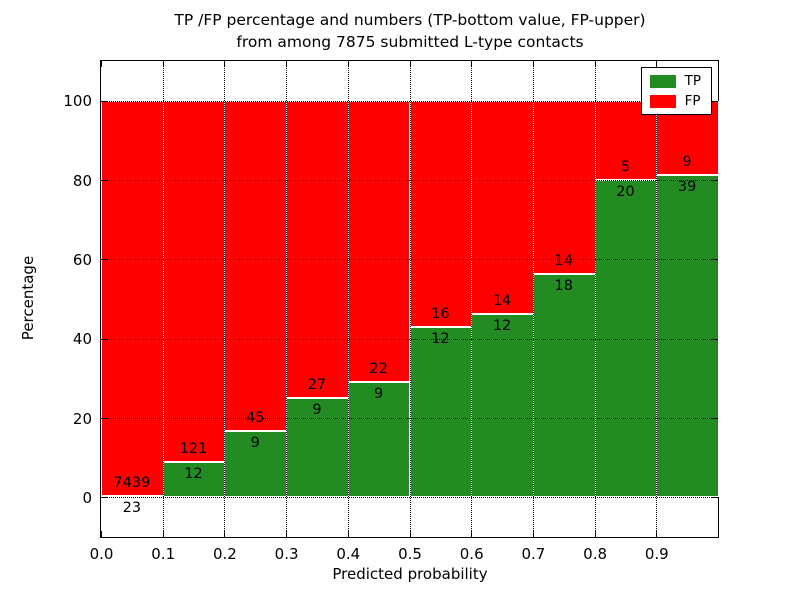  Describe the element at coordinates (255, 418) in the screenshot. I see `fp-count-label: 45` at that location.